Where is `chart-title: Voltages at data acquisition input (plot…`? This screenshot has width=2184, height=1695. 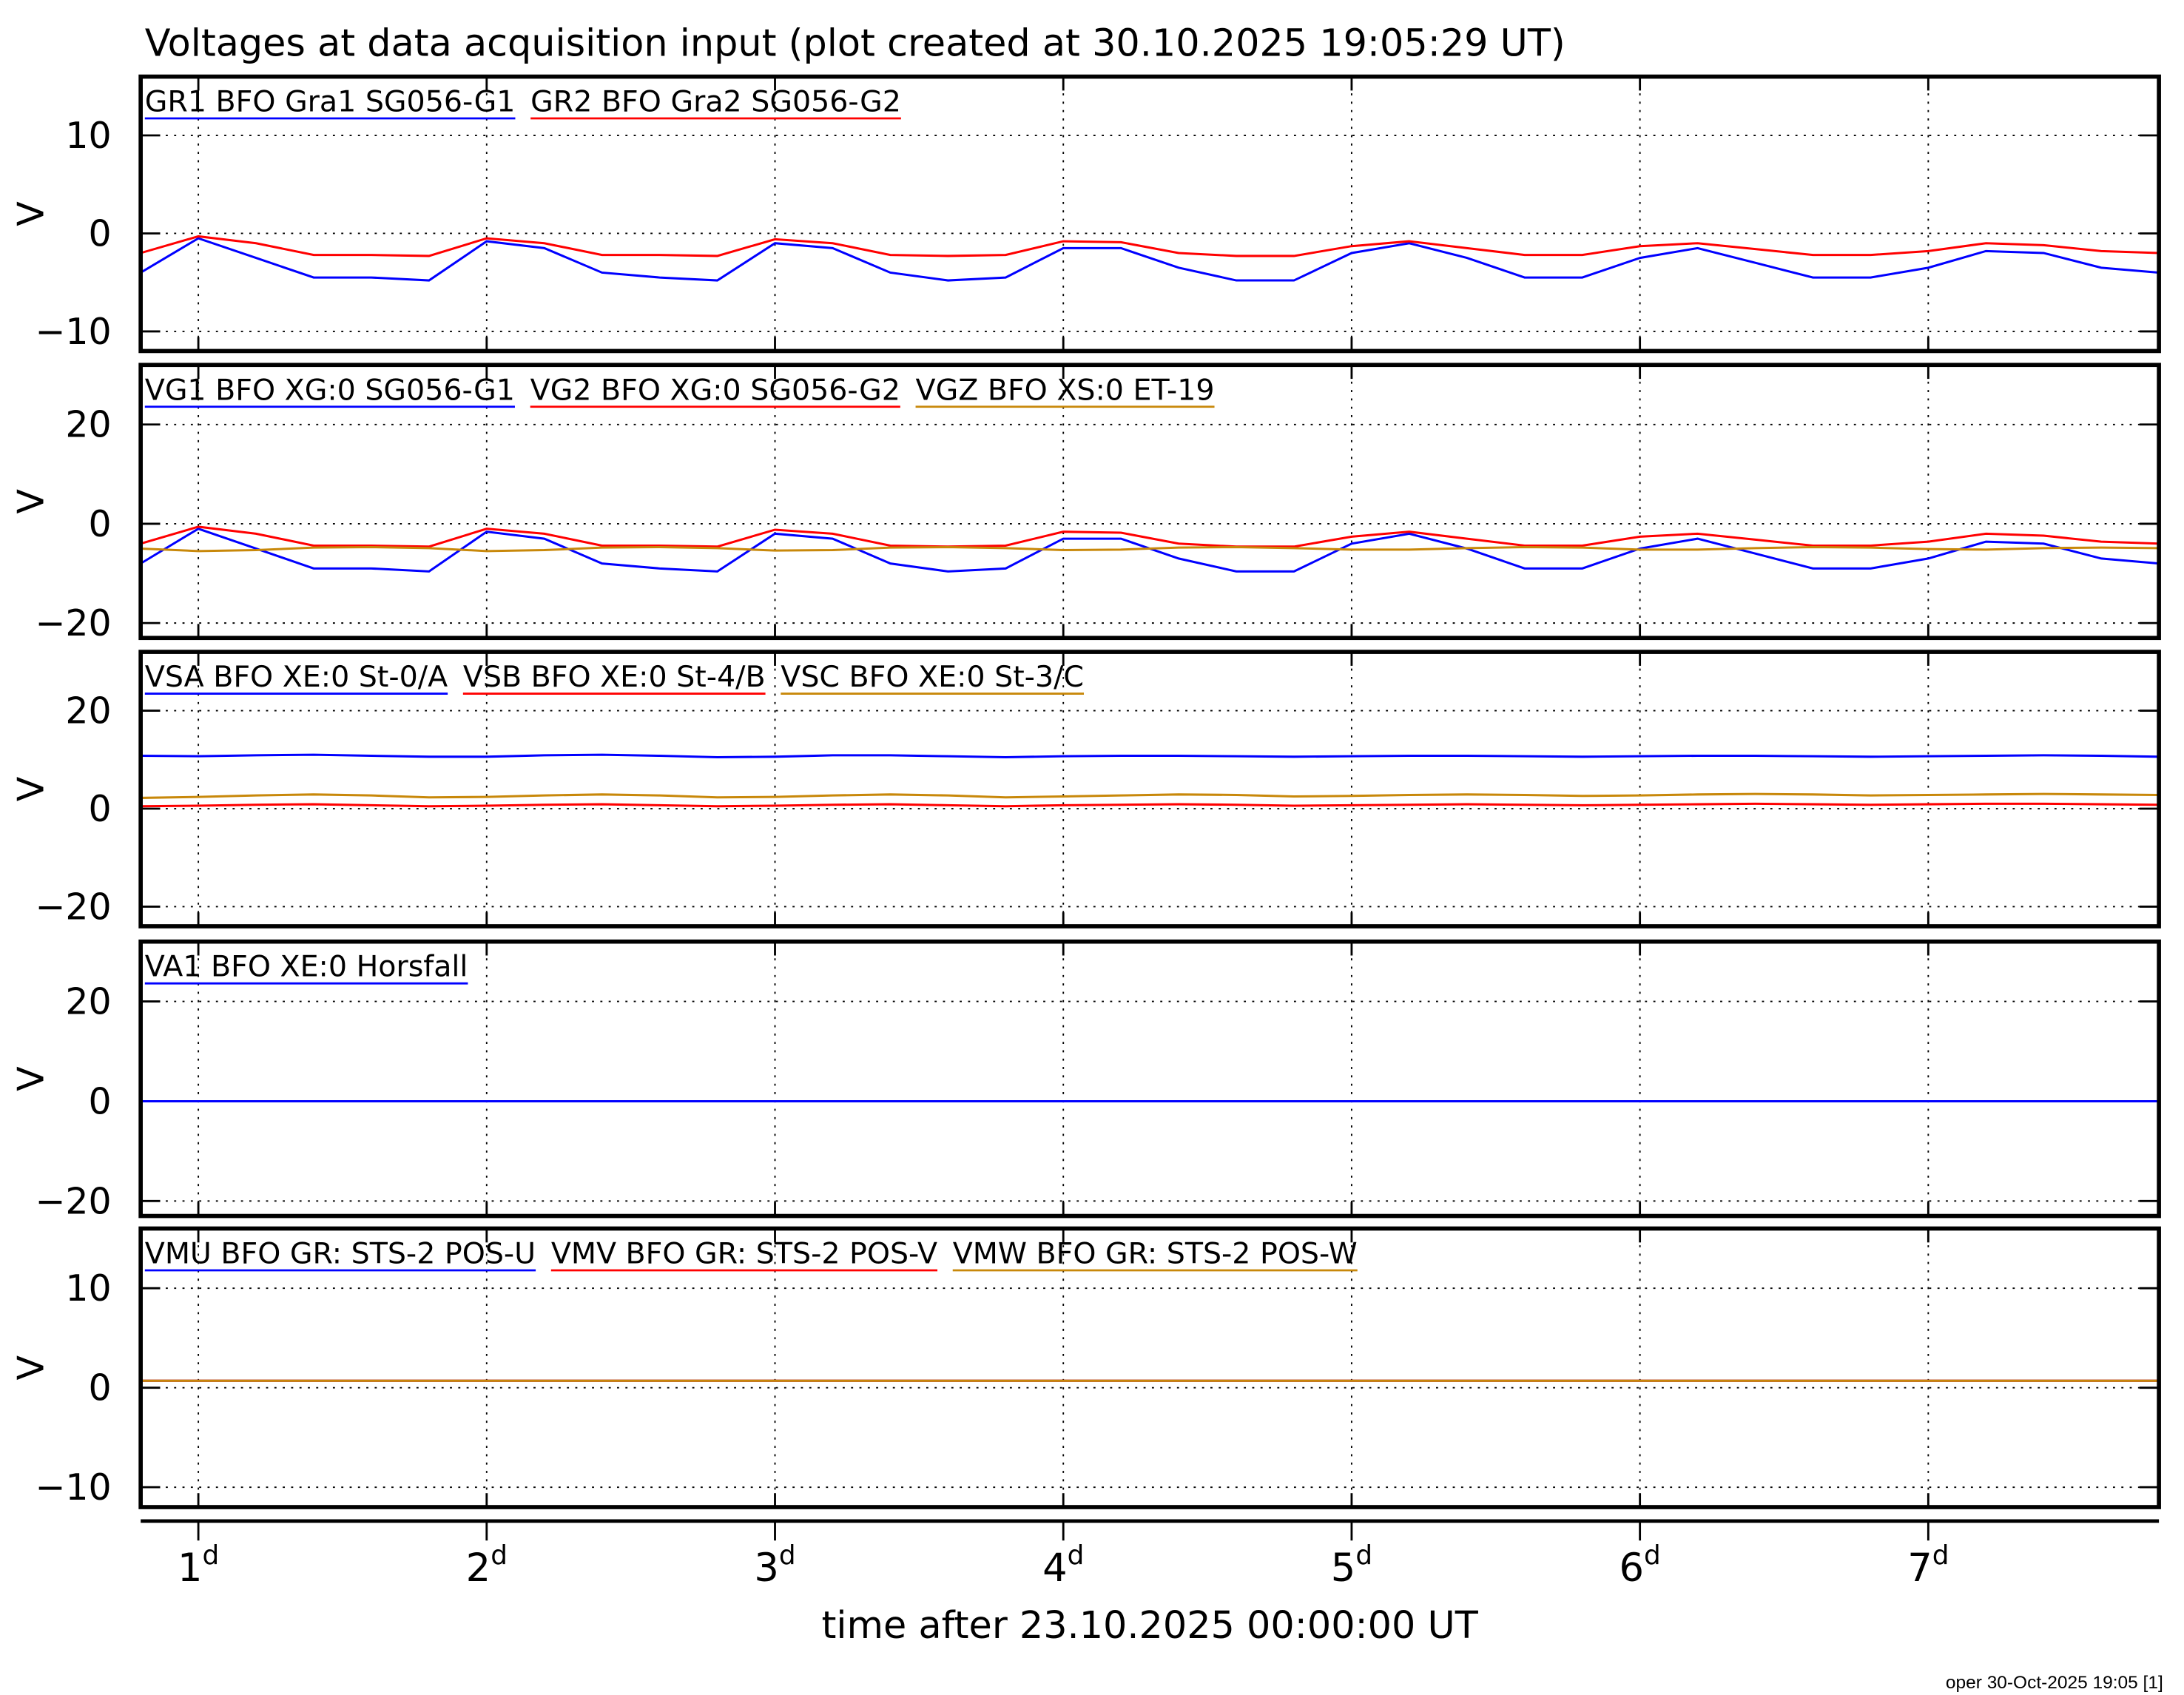
chart-title: Voltages at data acquisition input (plot… is located at coordinates (855, 42).